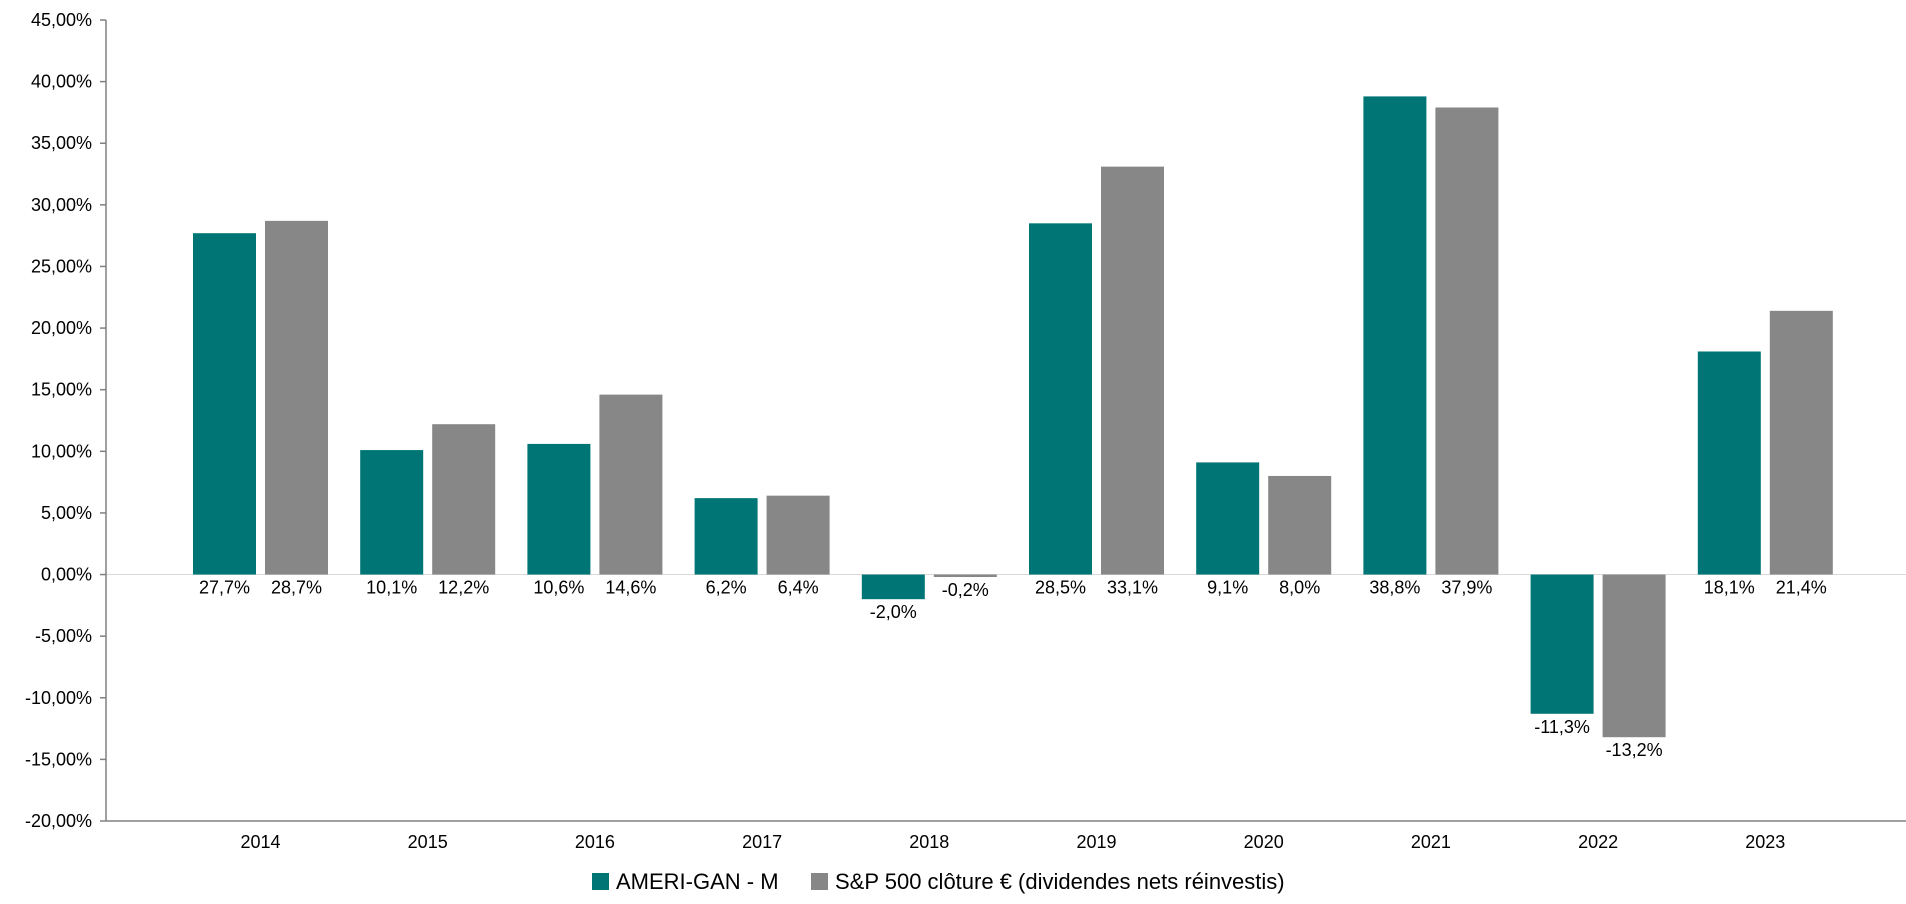 The height and width of the screenshot is (904, 1906). What do you see at coordinates (595, 842) in the screenshot?
I see `x-tick-label: 2016` at bounding box center [595, 842].